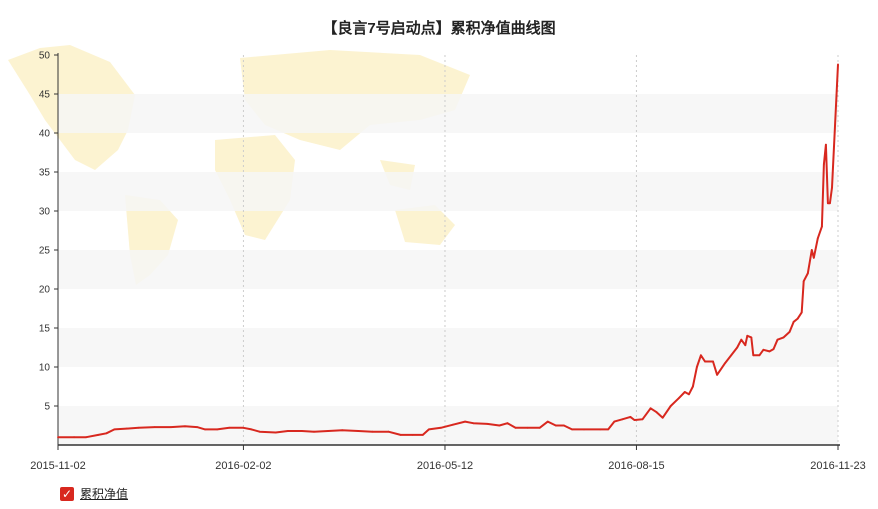 The height and width of the screenshot is (509, 878). I want to click on checkmark-icon: ✓, so click(67, 493).